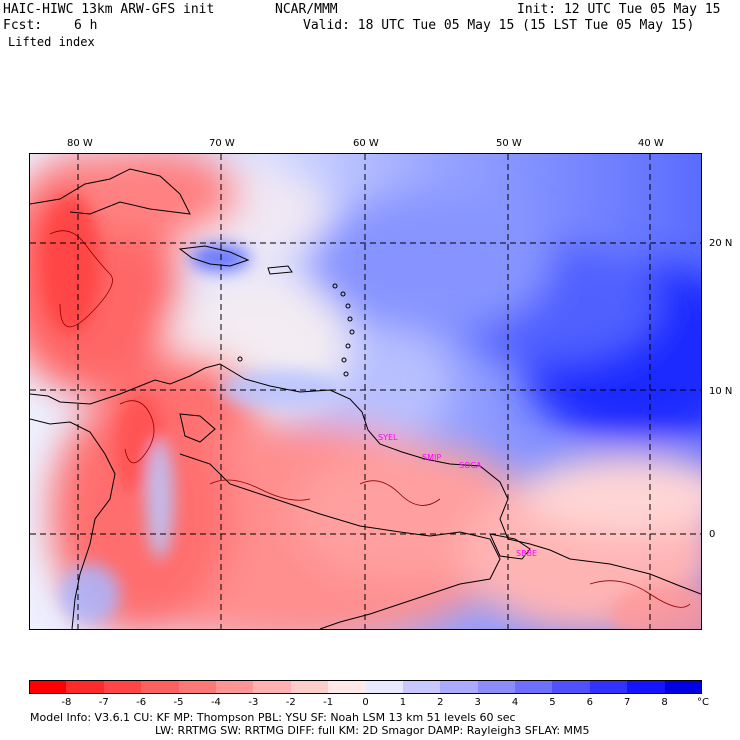 The image size is (740, 740). What do you see at coordinates (103, 702) in the screenshot?
I see `colorbar-label: -7` at bounding box center [103, 702].